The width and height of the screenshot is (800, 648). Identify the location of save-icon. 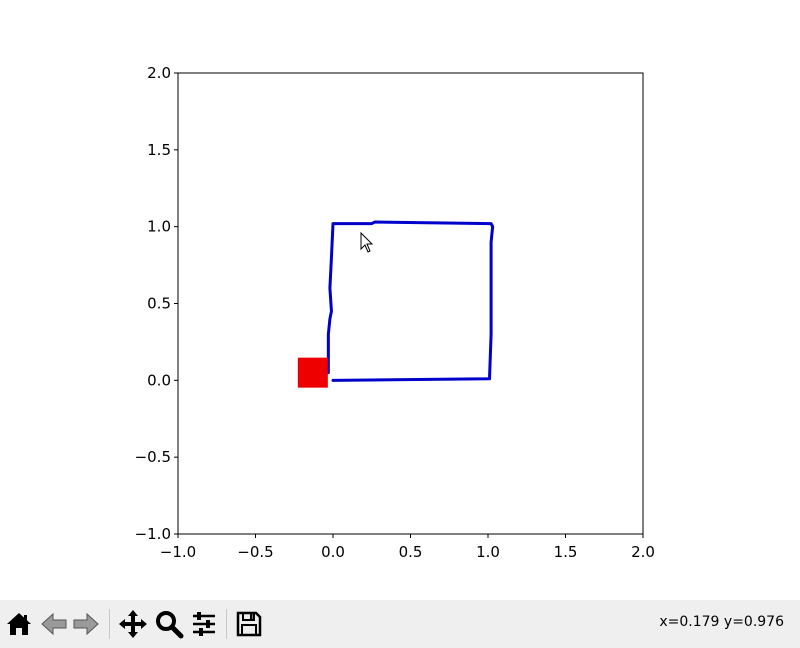
(249, 624).